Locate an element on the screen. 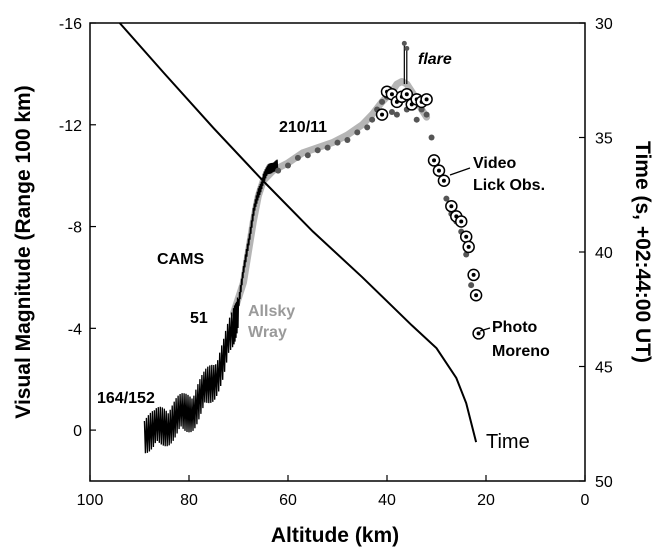 The image size is (657, 549). y2-tick-label: 35 is located at coordinates (604, 139).